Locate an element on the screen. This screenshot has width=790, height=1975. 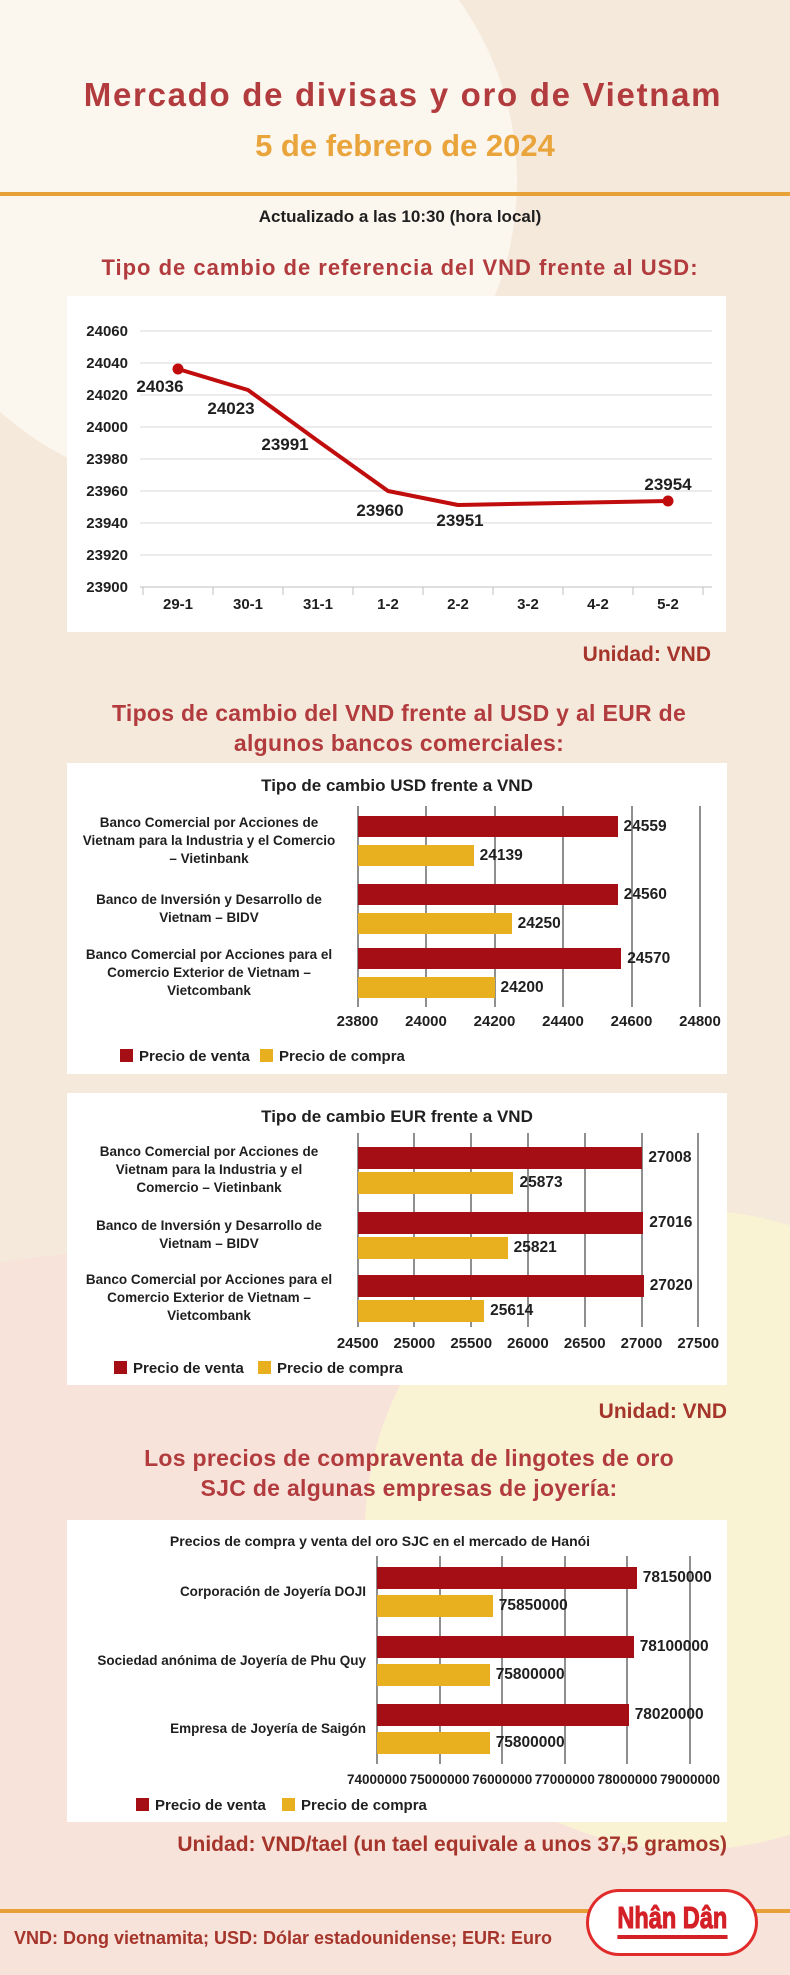
svg-text: 24036 is located at coordinates (159, 386).